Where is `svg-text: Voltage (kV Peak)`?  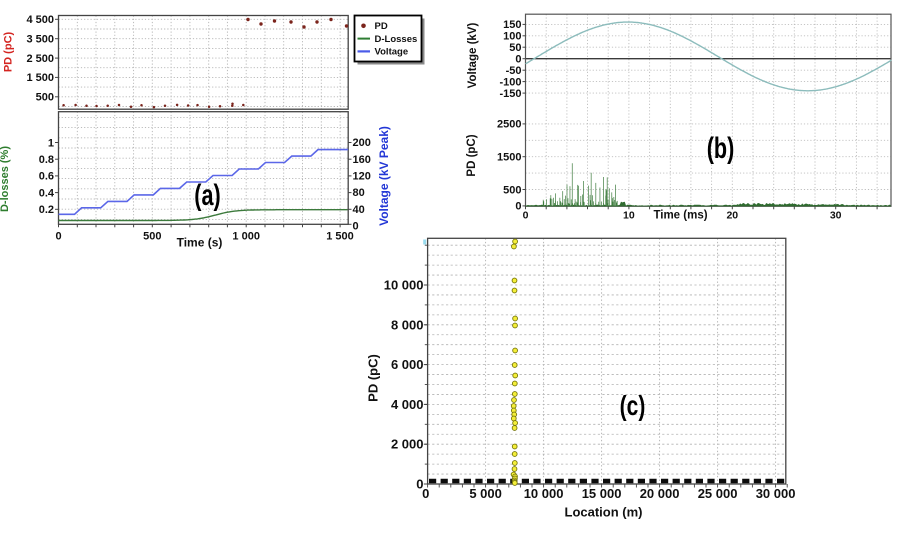 svg-text: Voltage (kV Peak) is located at coordinates (384, 176).